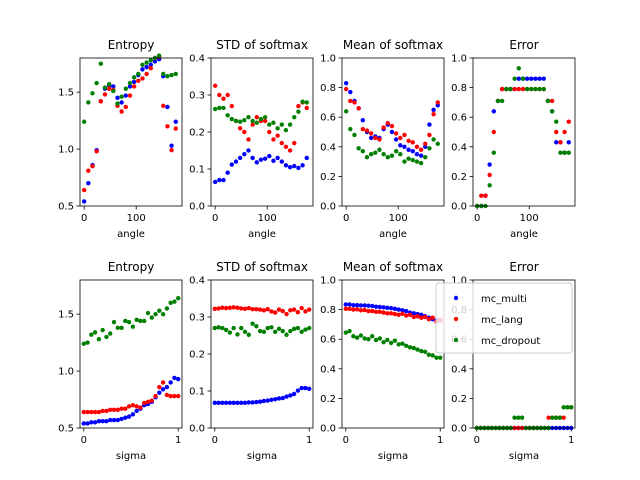  Describe the element at coordinates (328, 340) in the screenshot. I see `chart-7-ytick-label: 0.6` at that location.